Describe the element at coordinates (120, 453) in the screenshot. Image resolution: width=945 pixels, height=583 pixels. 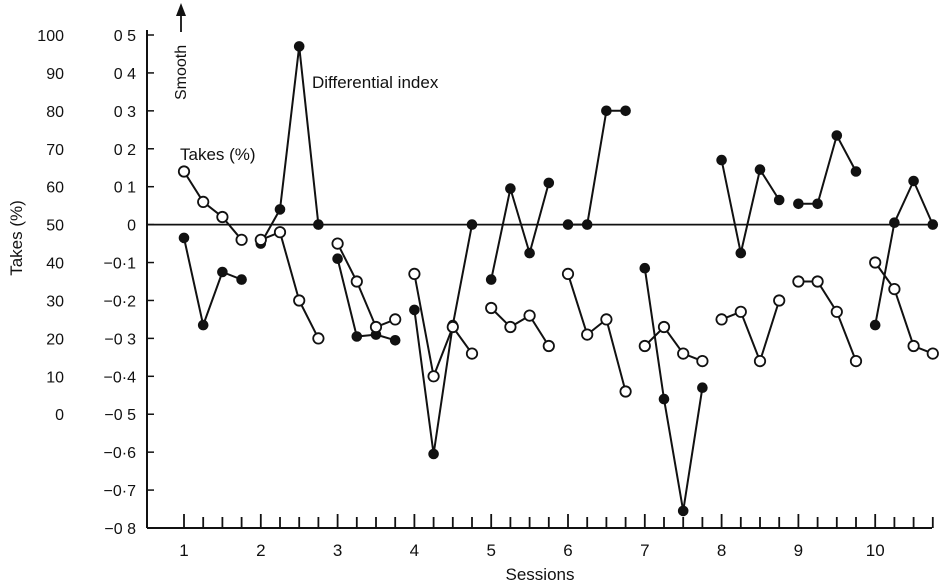
I see `right-axis-tick-label: −0·6` at that location.